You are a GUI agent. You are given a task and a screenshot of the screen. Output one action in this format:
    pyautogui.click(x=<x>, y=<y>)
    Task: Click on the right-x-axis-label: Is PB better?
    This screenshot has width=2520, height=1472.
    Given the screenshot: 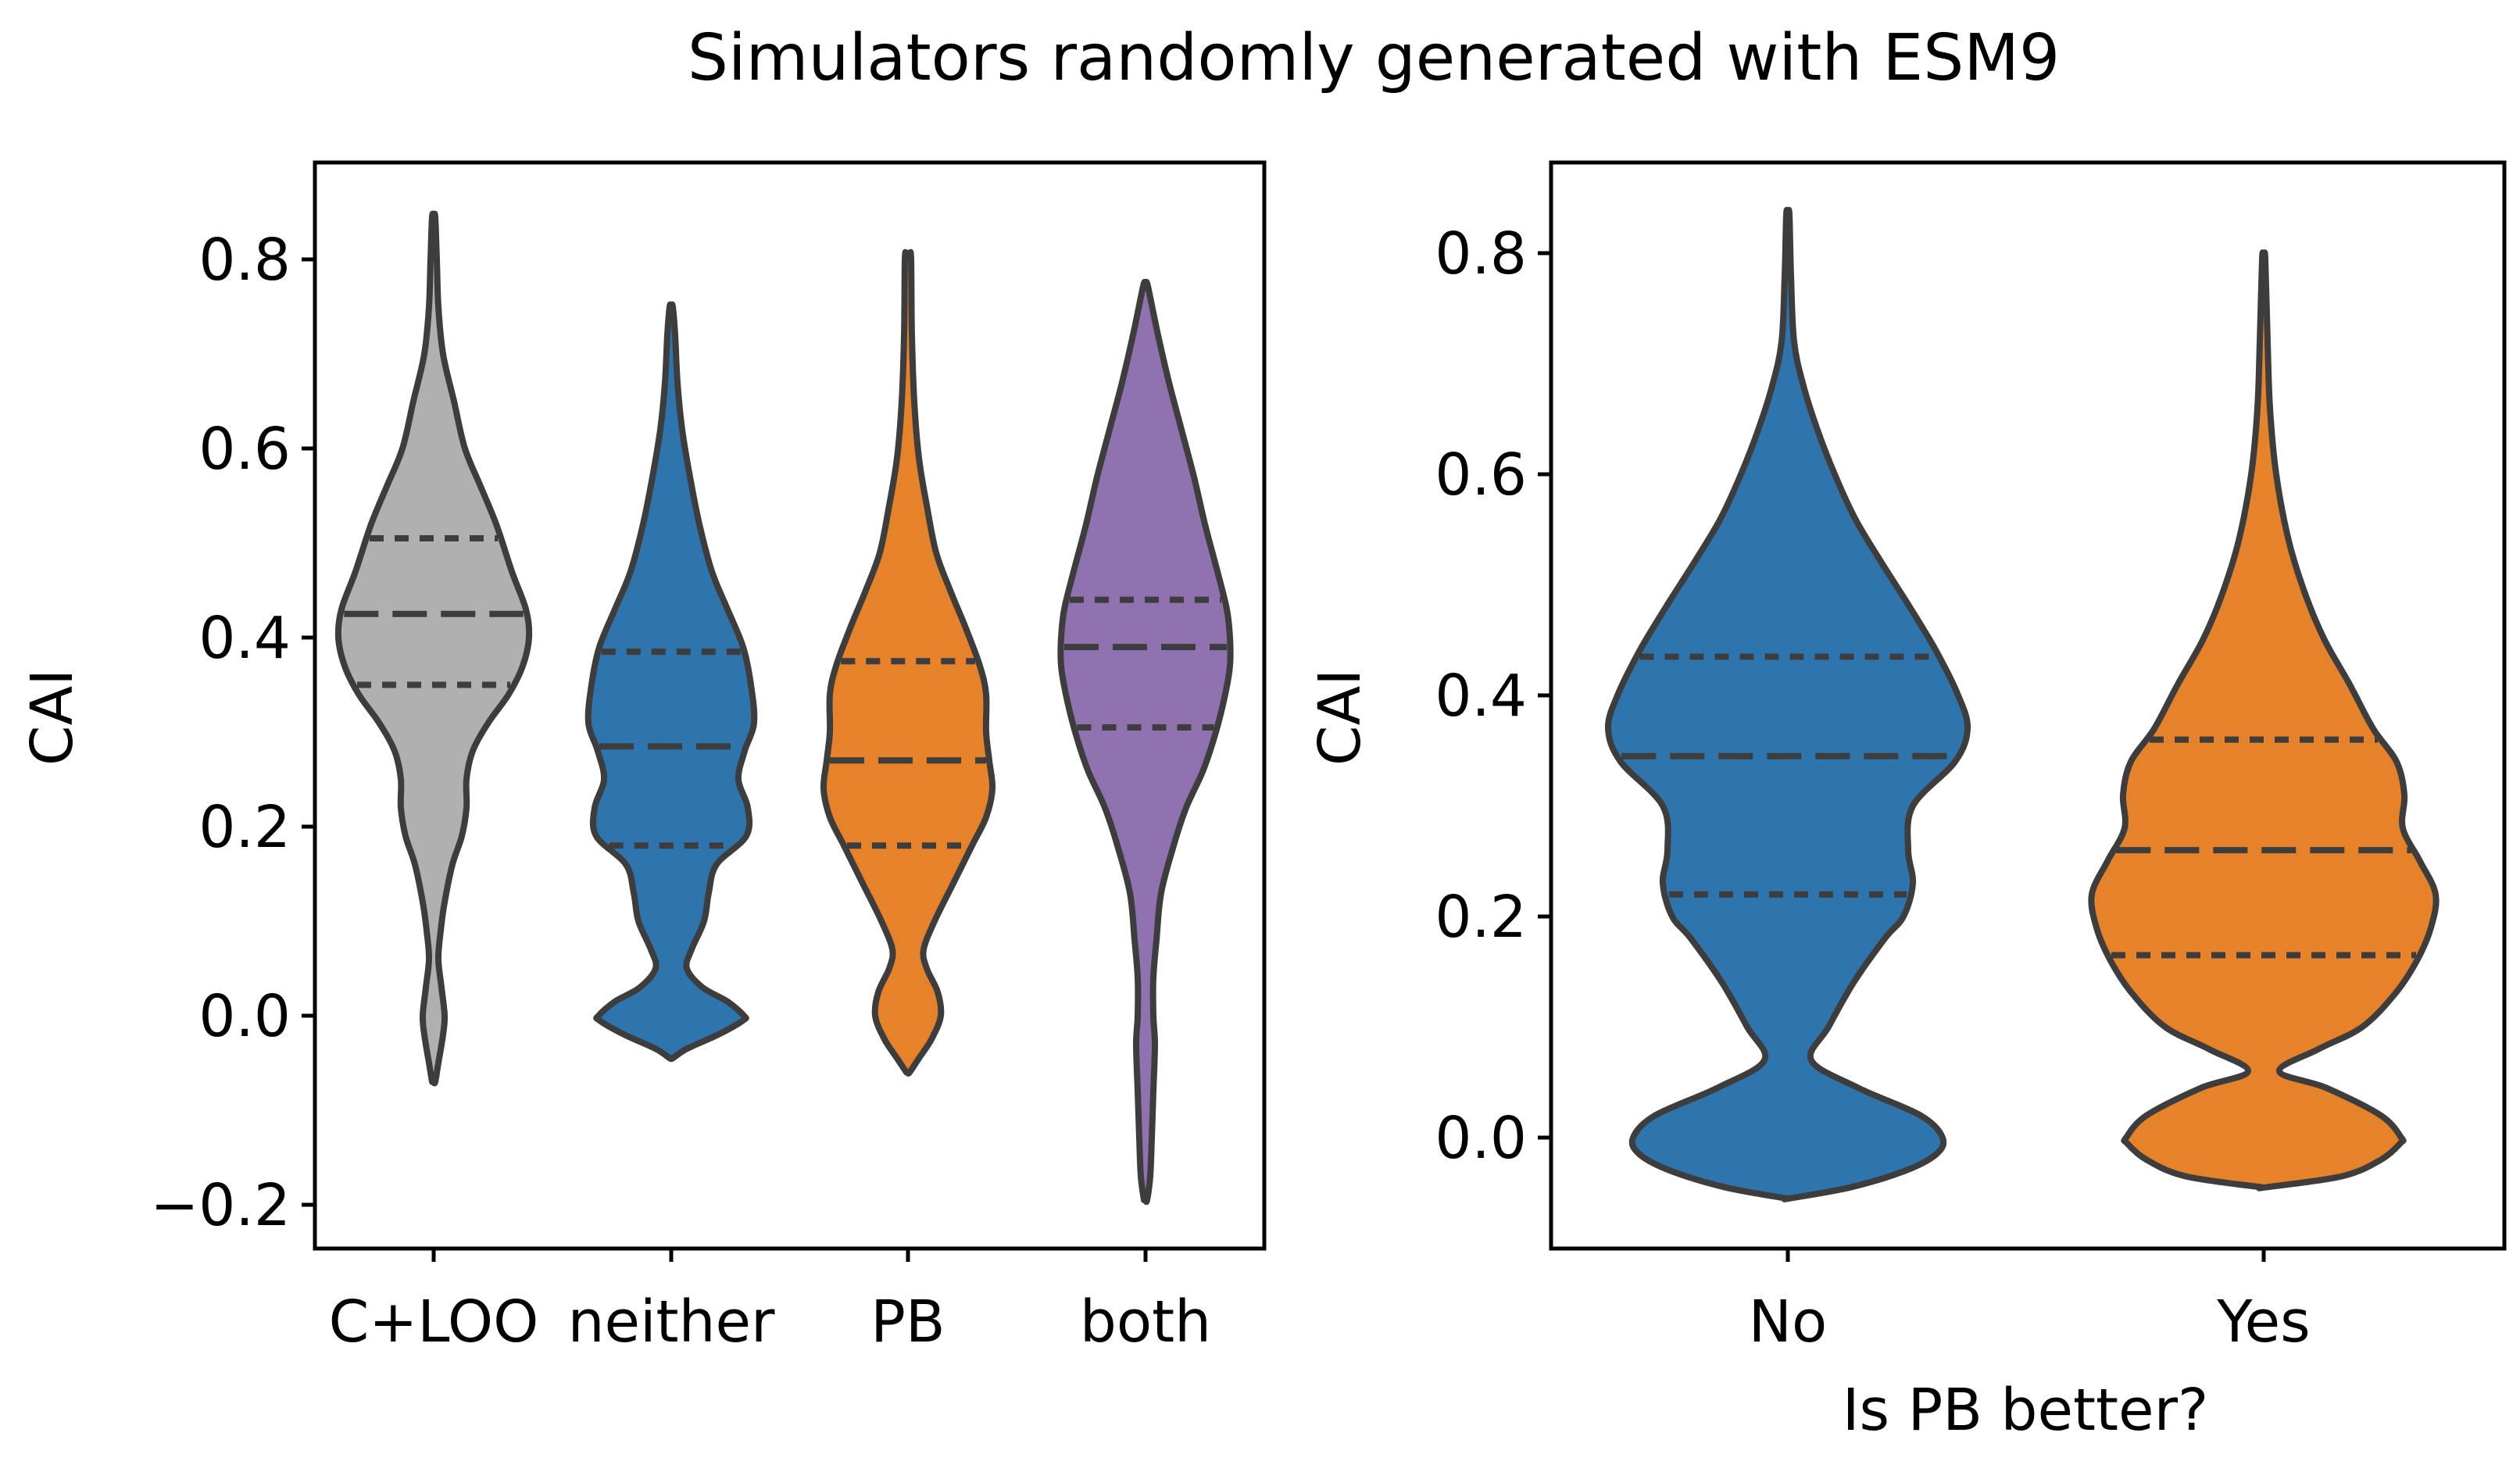 What is the action you would take?
    pyautogui.click(x=2026, y=1411)
    